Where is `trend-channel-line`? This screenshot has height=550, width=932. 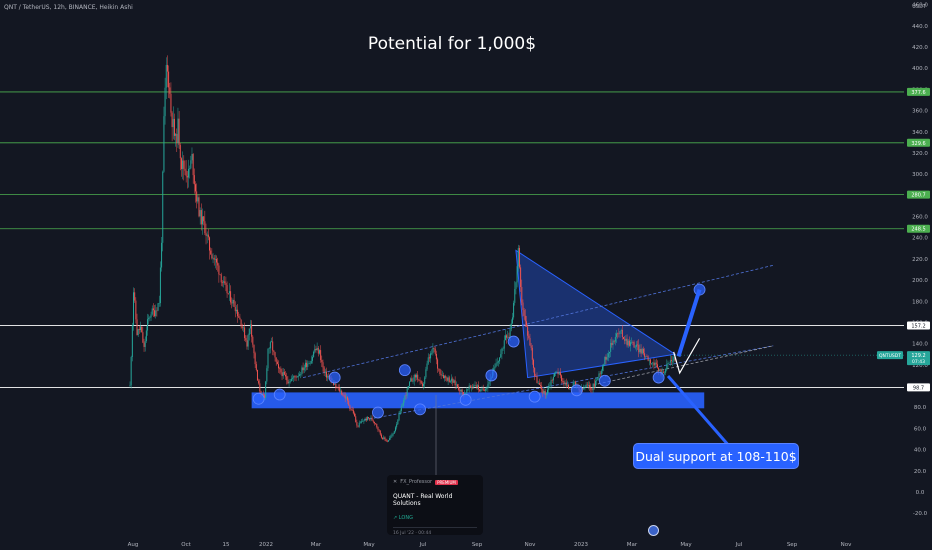 trend-channel-line is located at coordinates (538, 321).